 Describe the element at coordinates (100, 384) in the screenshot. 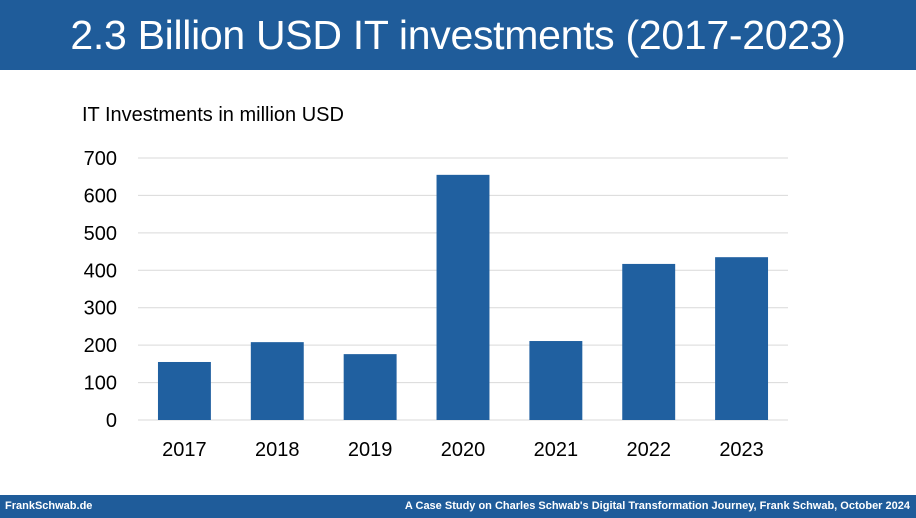

I see `y-tick-label: 100` at that location.